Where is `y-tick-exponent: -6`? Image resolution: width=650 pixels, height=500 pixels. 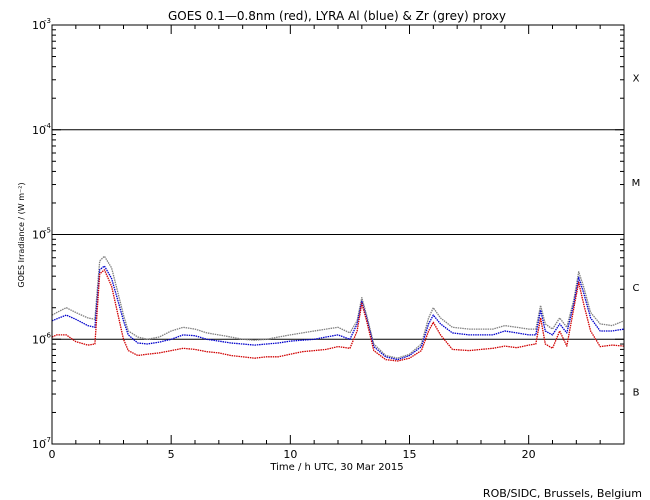
y-tick-exponent: -6 is located at coordinates (48, 335).